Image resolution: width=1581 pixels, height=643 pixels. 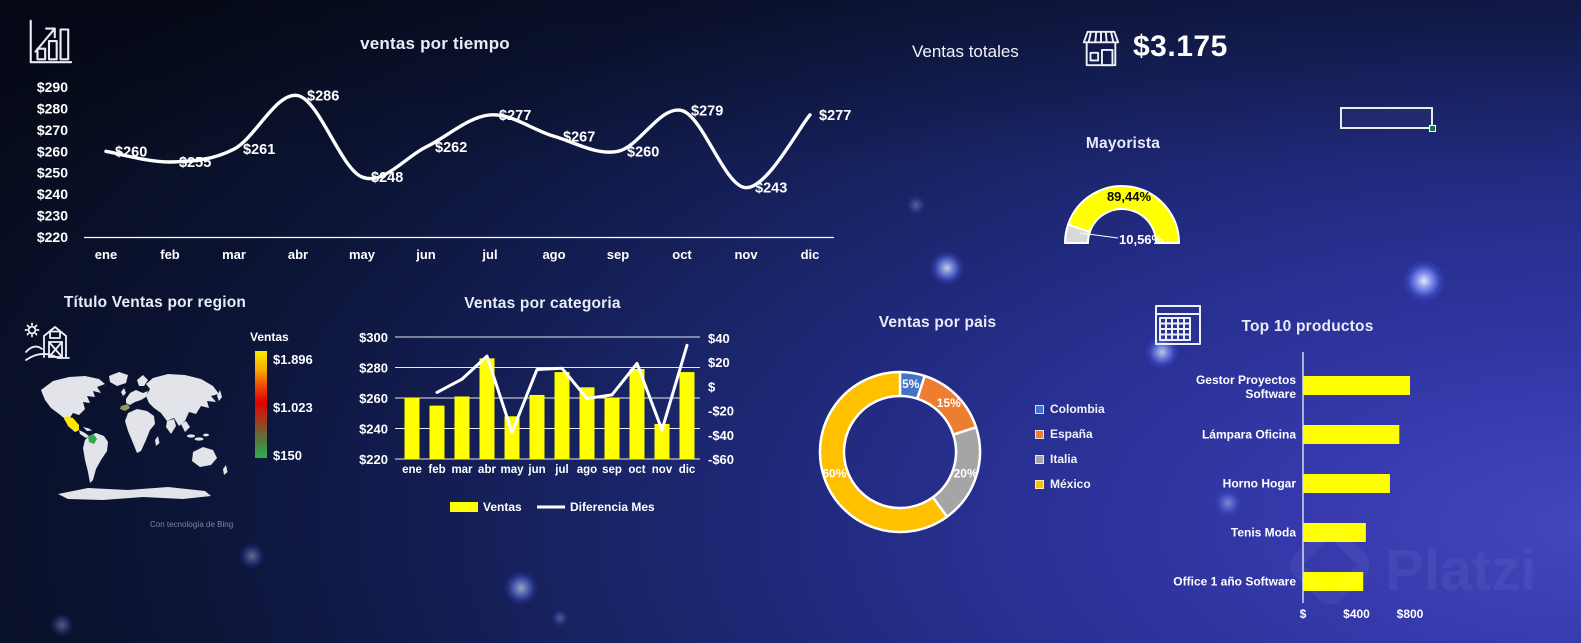 I want to click on chart-text: $270, so click(x=52, y=130).